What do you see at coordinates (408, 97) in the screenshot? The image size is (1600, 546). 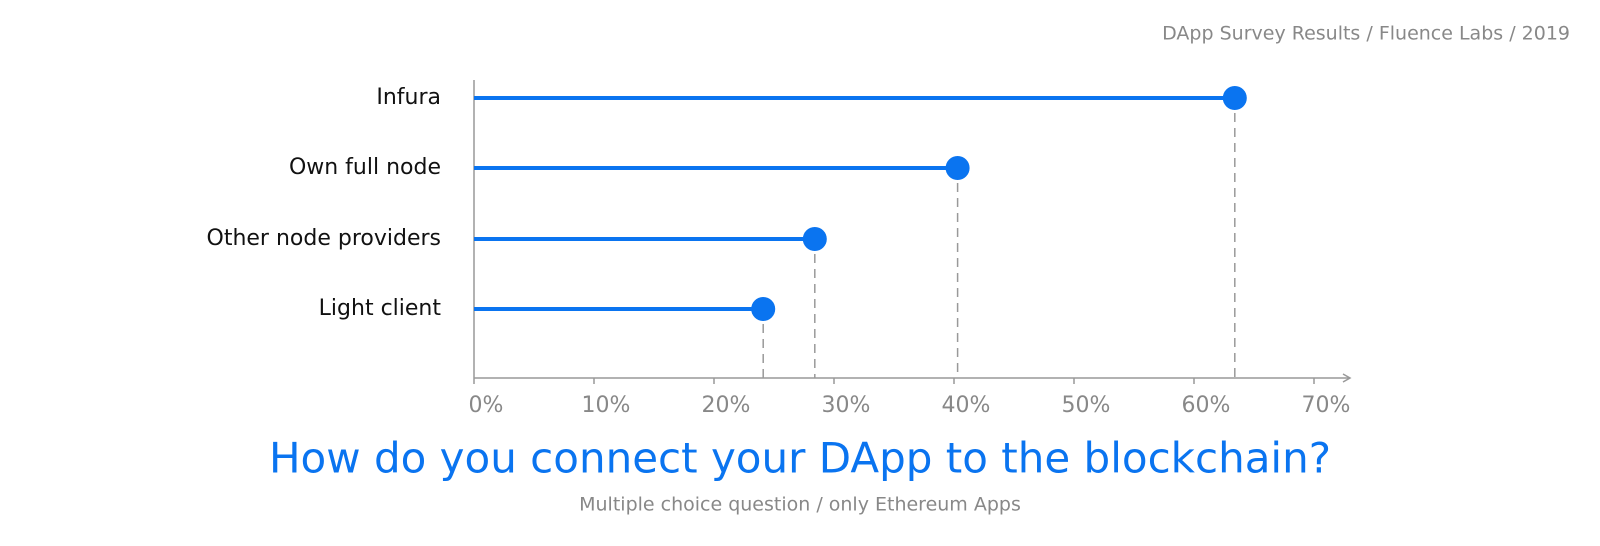 I see `y-tick-label: Infura` at bounding box center [408, 97].